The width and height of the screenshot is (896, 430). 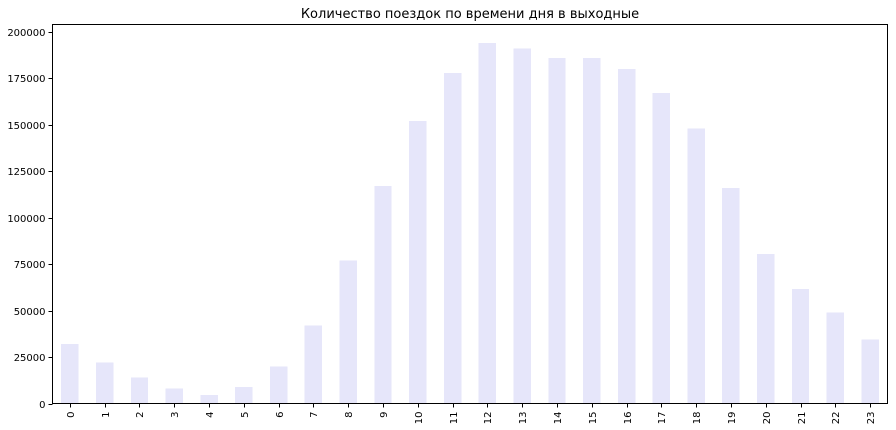 What do you see at coordinates (802, 418) in the screenshot?
I see `x-tick-label: 21` at bounding box center [802, 418].